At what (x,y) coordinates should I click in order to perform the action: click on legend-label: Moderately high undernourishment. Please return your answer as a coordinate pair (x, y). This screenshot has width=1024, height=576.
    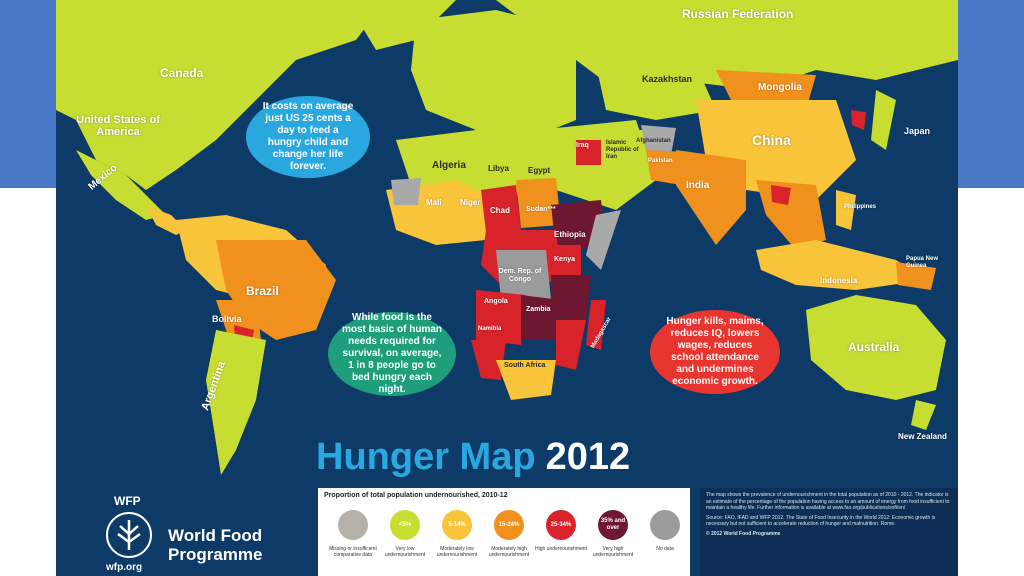
    Looking at the image, I should click on (509, 552).